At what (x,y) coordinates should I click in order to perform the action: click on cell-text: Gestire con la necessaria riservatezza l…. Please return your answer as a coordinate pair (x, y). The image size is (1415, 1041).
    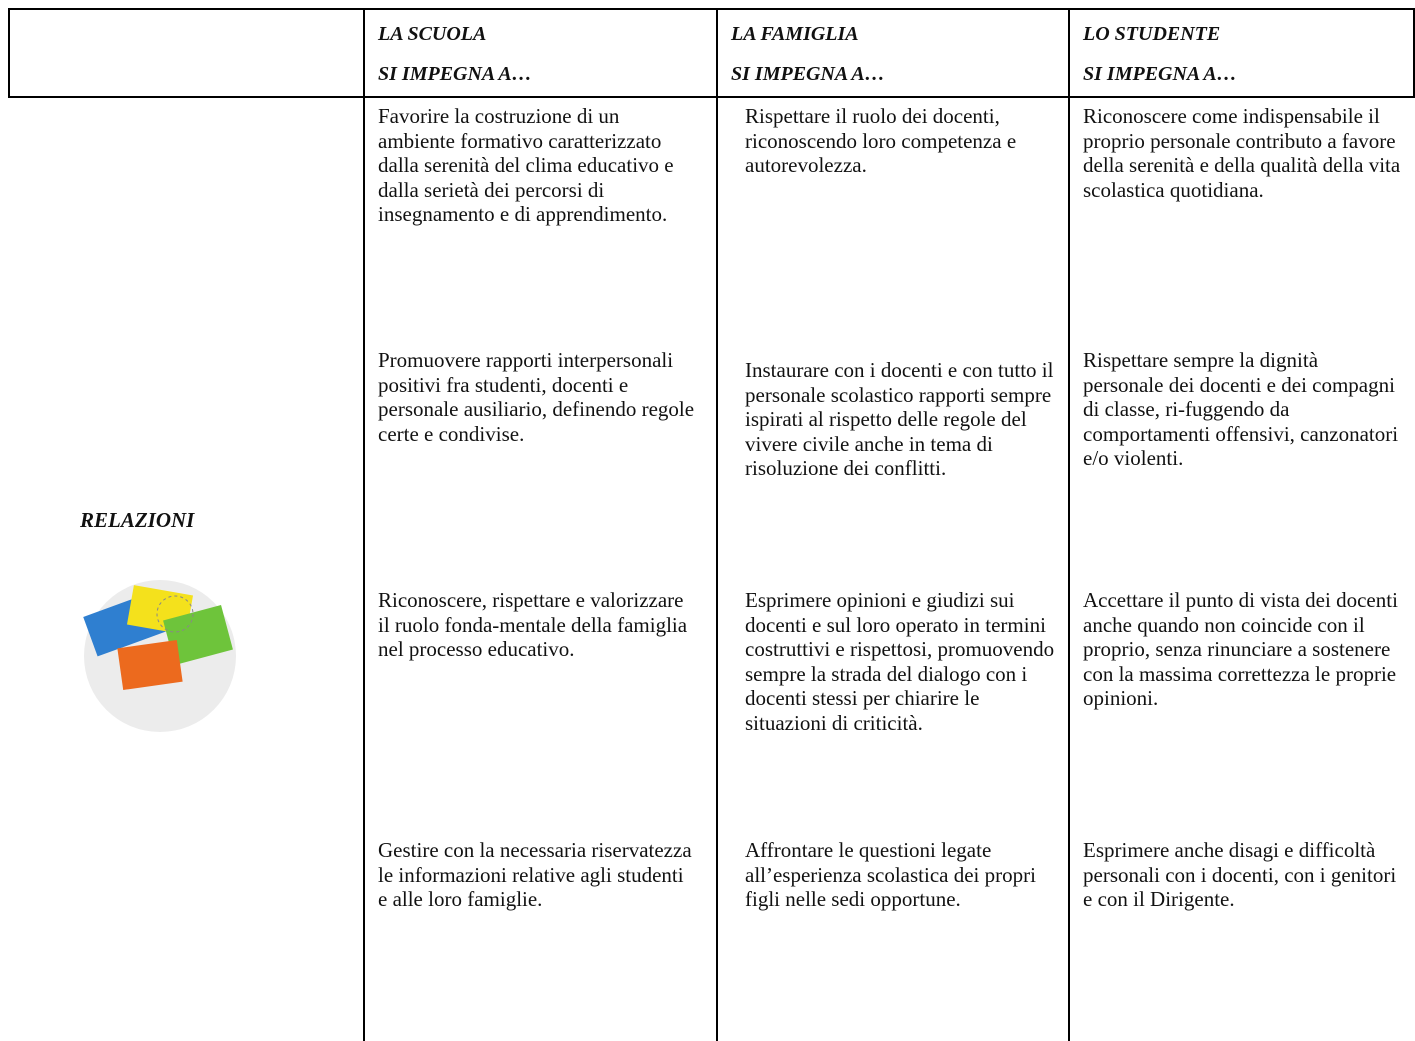
    Looking at the image, I should click on (535, 874).